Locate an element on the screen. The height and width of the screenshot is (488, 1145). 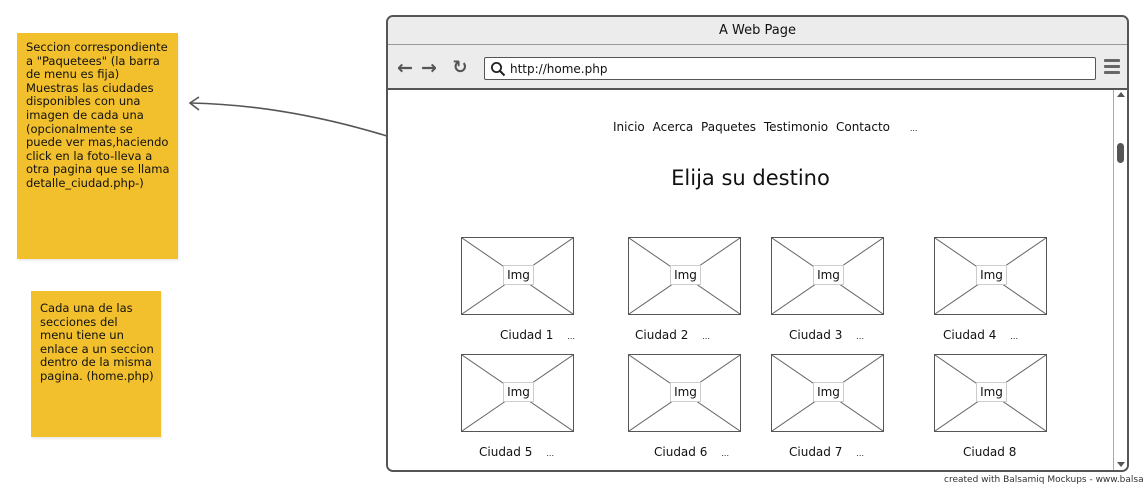
window-title: A Web Page is located at coordinates (757, 31).